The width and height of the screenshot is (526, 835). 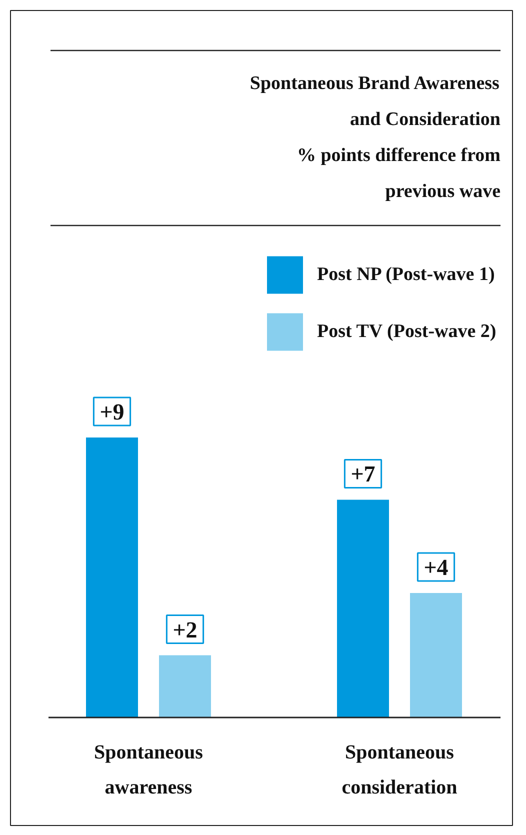 I want to click on legend-label: Post NP (Post-wave 1), so click(x=406, y=275).